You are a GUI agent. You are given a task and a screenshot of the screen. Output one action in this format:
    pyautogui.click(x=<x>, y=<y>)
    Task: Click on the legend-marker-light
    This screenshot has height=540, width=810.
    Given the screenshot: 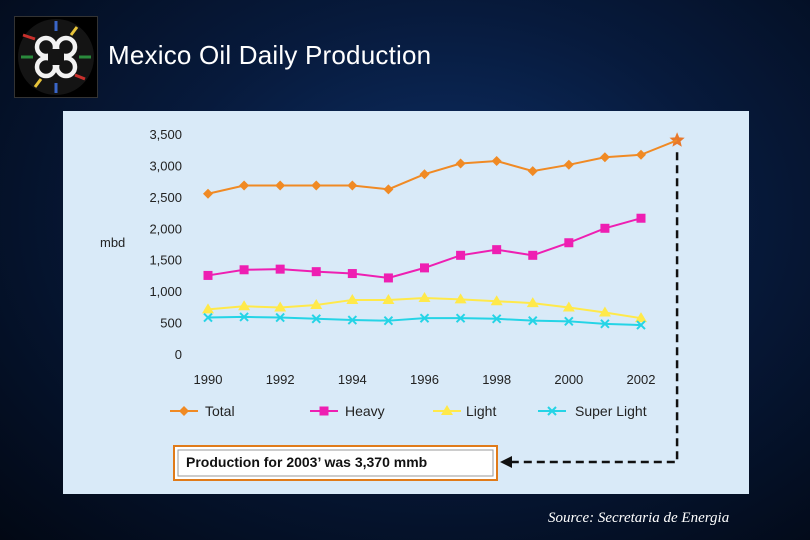 What is the action you would take?
    pyautogui.click(x=447, y=410)
    